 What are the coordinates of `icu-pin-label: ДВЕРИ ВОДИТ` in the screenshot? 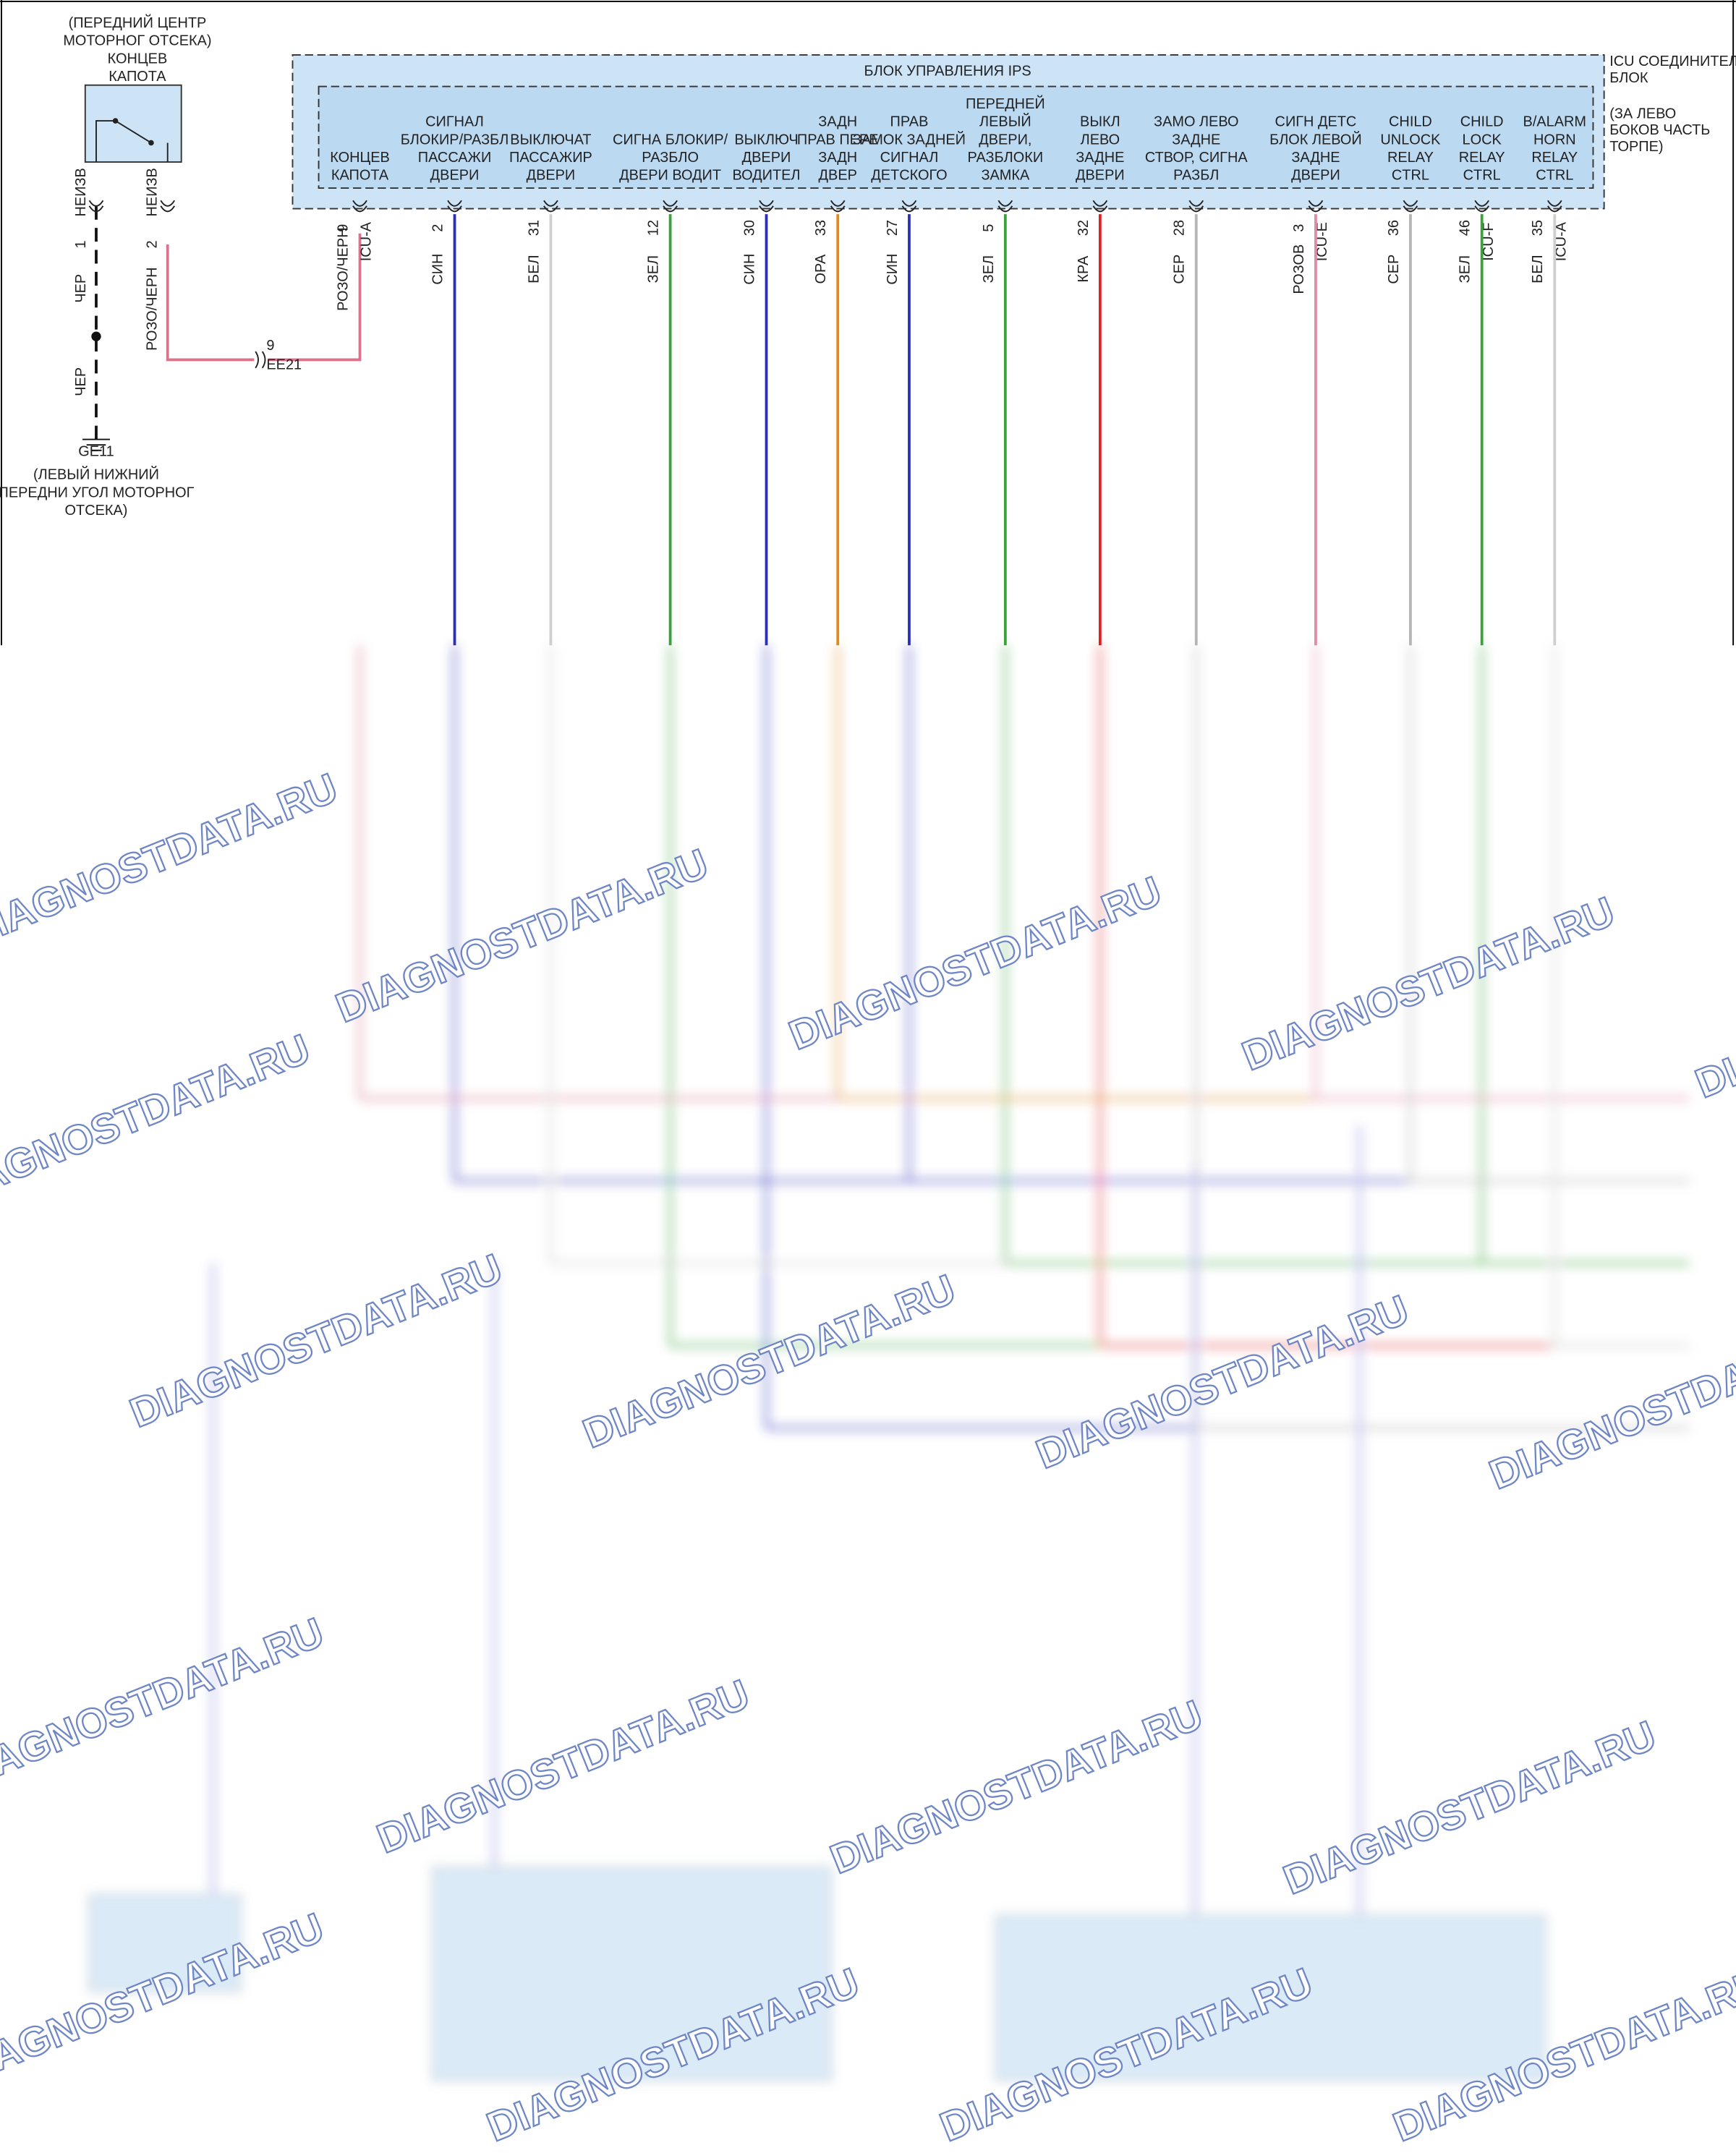 It's located at (670, 176).